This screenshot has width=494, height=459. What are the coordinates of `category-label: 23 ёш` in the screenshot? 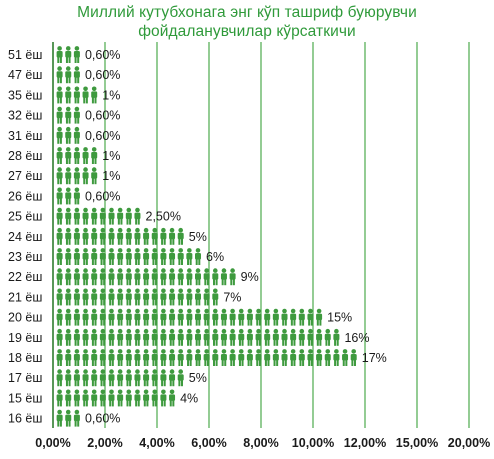 It's located at (25, 257).